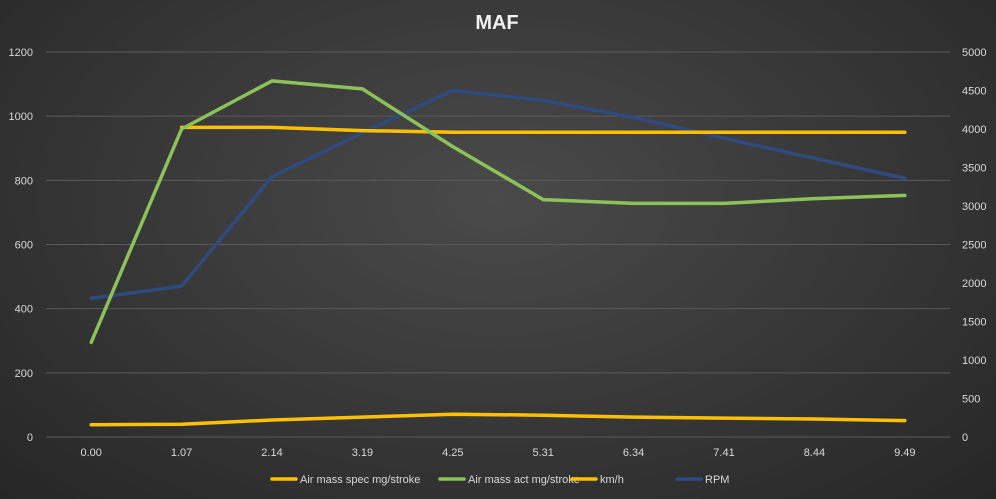  Describe the element at coordinates (24, 374) in the screenshot. I see `left-tick-label: 200` at that location.